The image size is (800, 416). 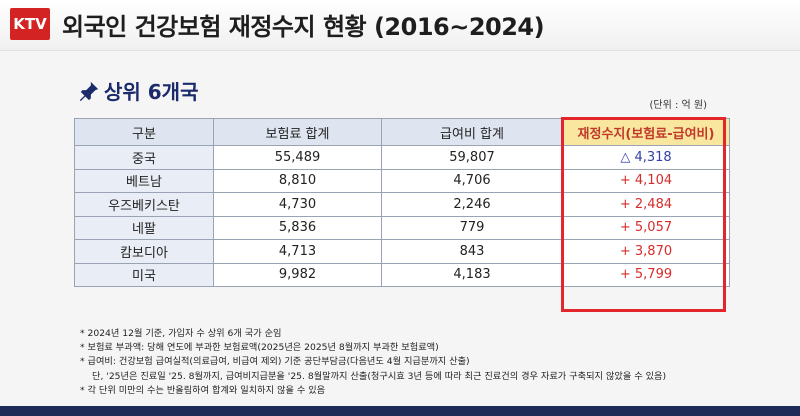 I want to click on balance-cell: + 5,799, so click(x=646, y=274).